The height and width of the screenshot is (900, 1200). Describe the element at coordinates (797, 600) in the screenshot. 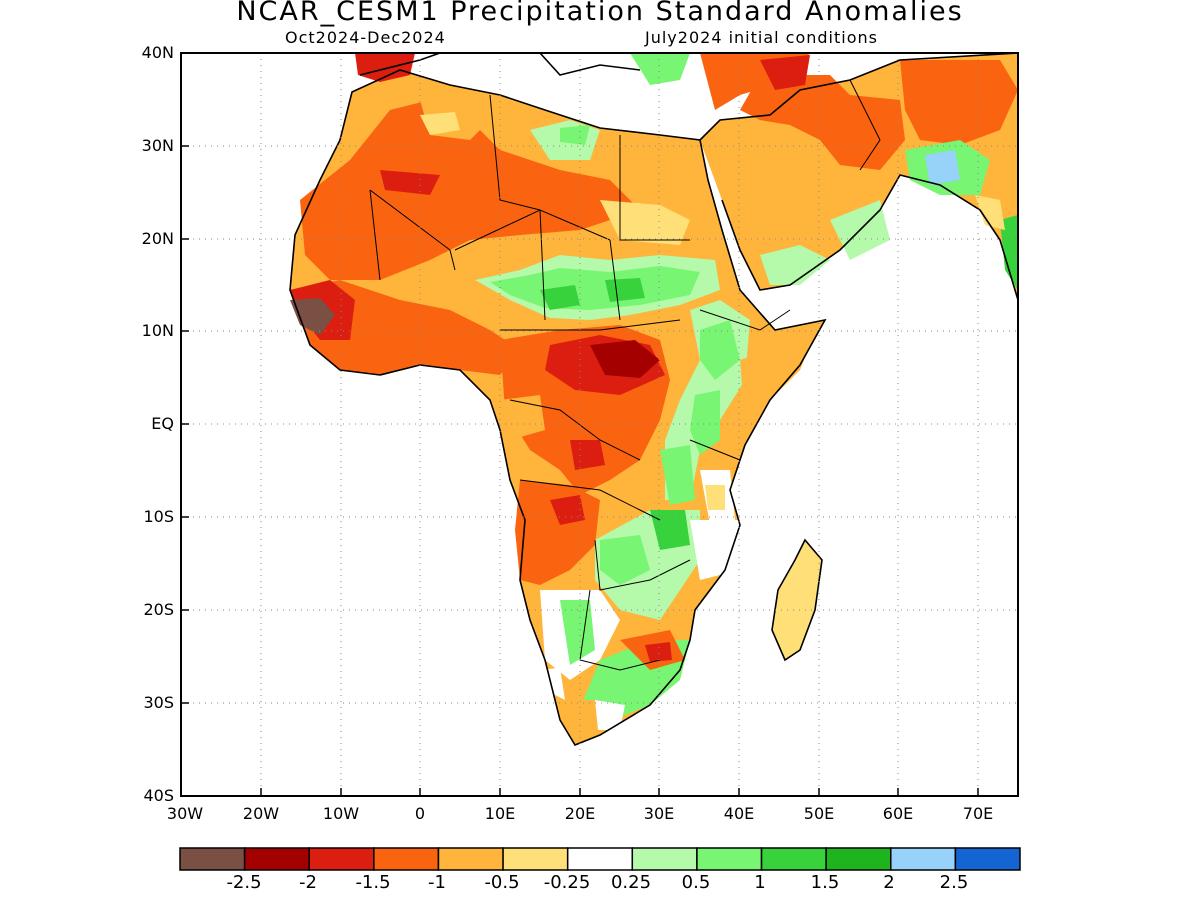

I see `madagascar` at that location.